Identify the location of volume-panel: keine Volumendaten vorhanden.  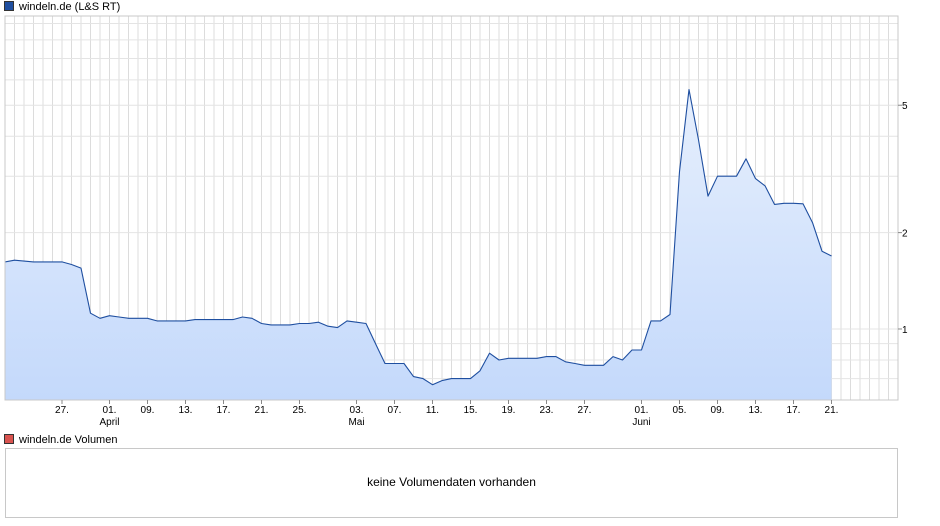
(451, 483).